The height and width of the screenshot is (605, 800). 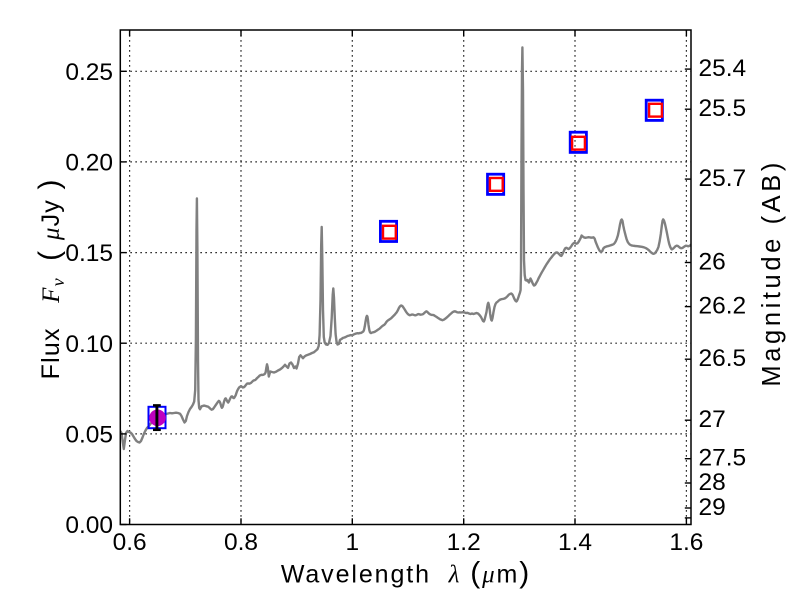 What do you see at coordinates (130, 542) in the screenshot?
I see `svg-text: 0.6` at bounding box center [130, 542].